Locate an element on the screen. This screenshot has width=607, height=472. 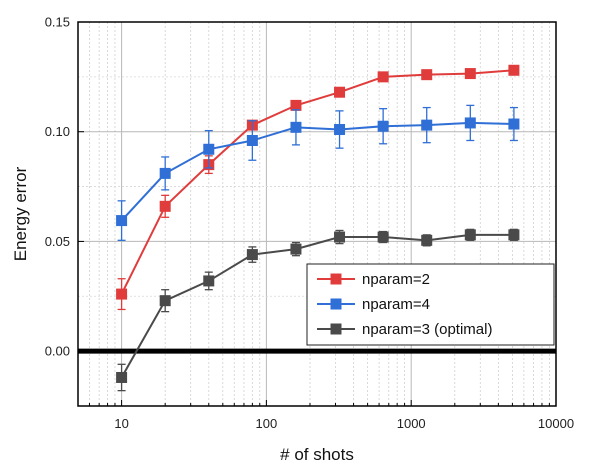
y-tick-label: 0.15 is located at coordinates (57, 22).